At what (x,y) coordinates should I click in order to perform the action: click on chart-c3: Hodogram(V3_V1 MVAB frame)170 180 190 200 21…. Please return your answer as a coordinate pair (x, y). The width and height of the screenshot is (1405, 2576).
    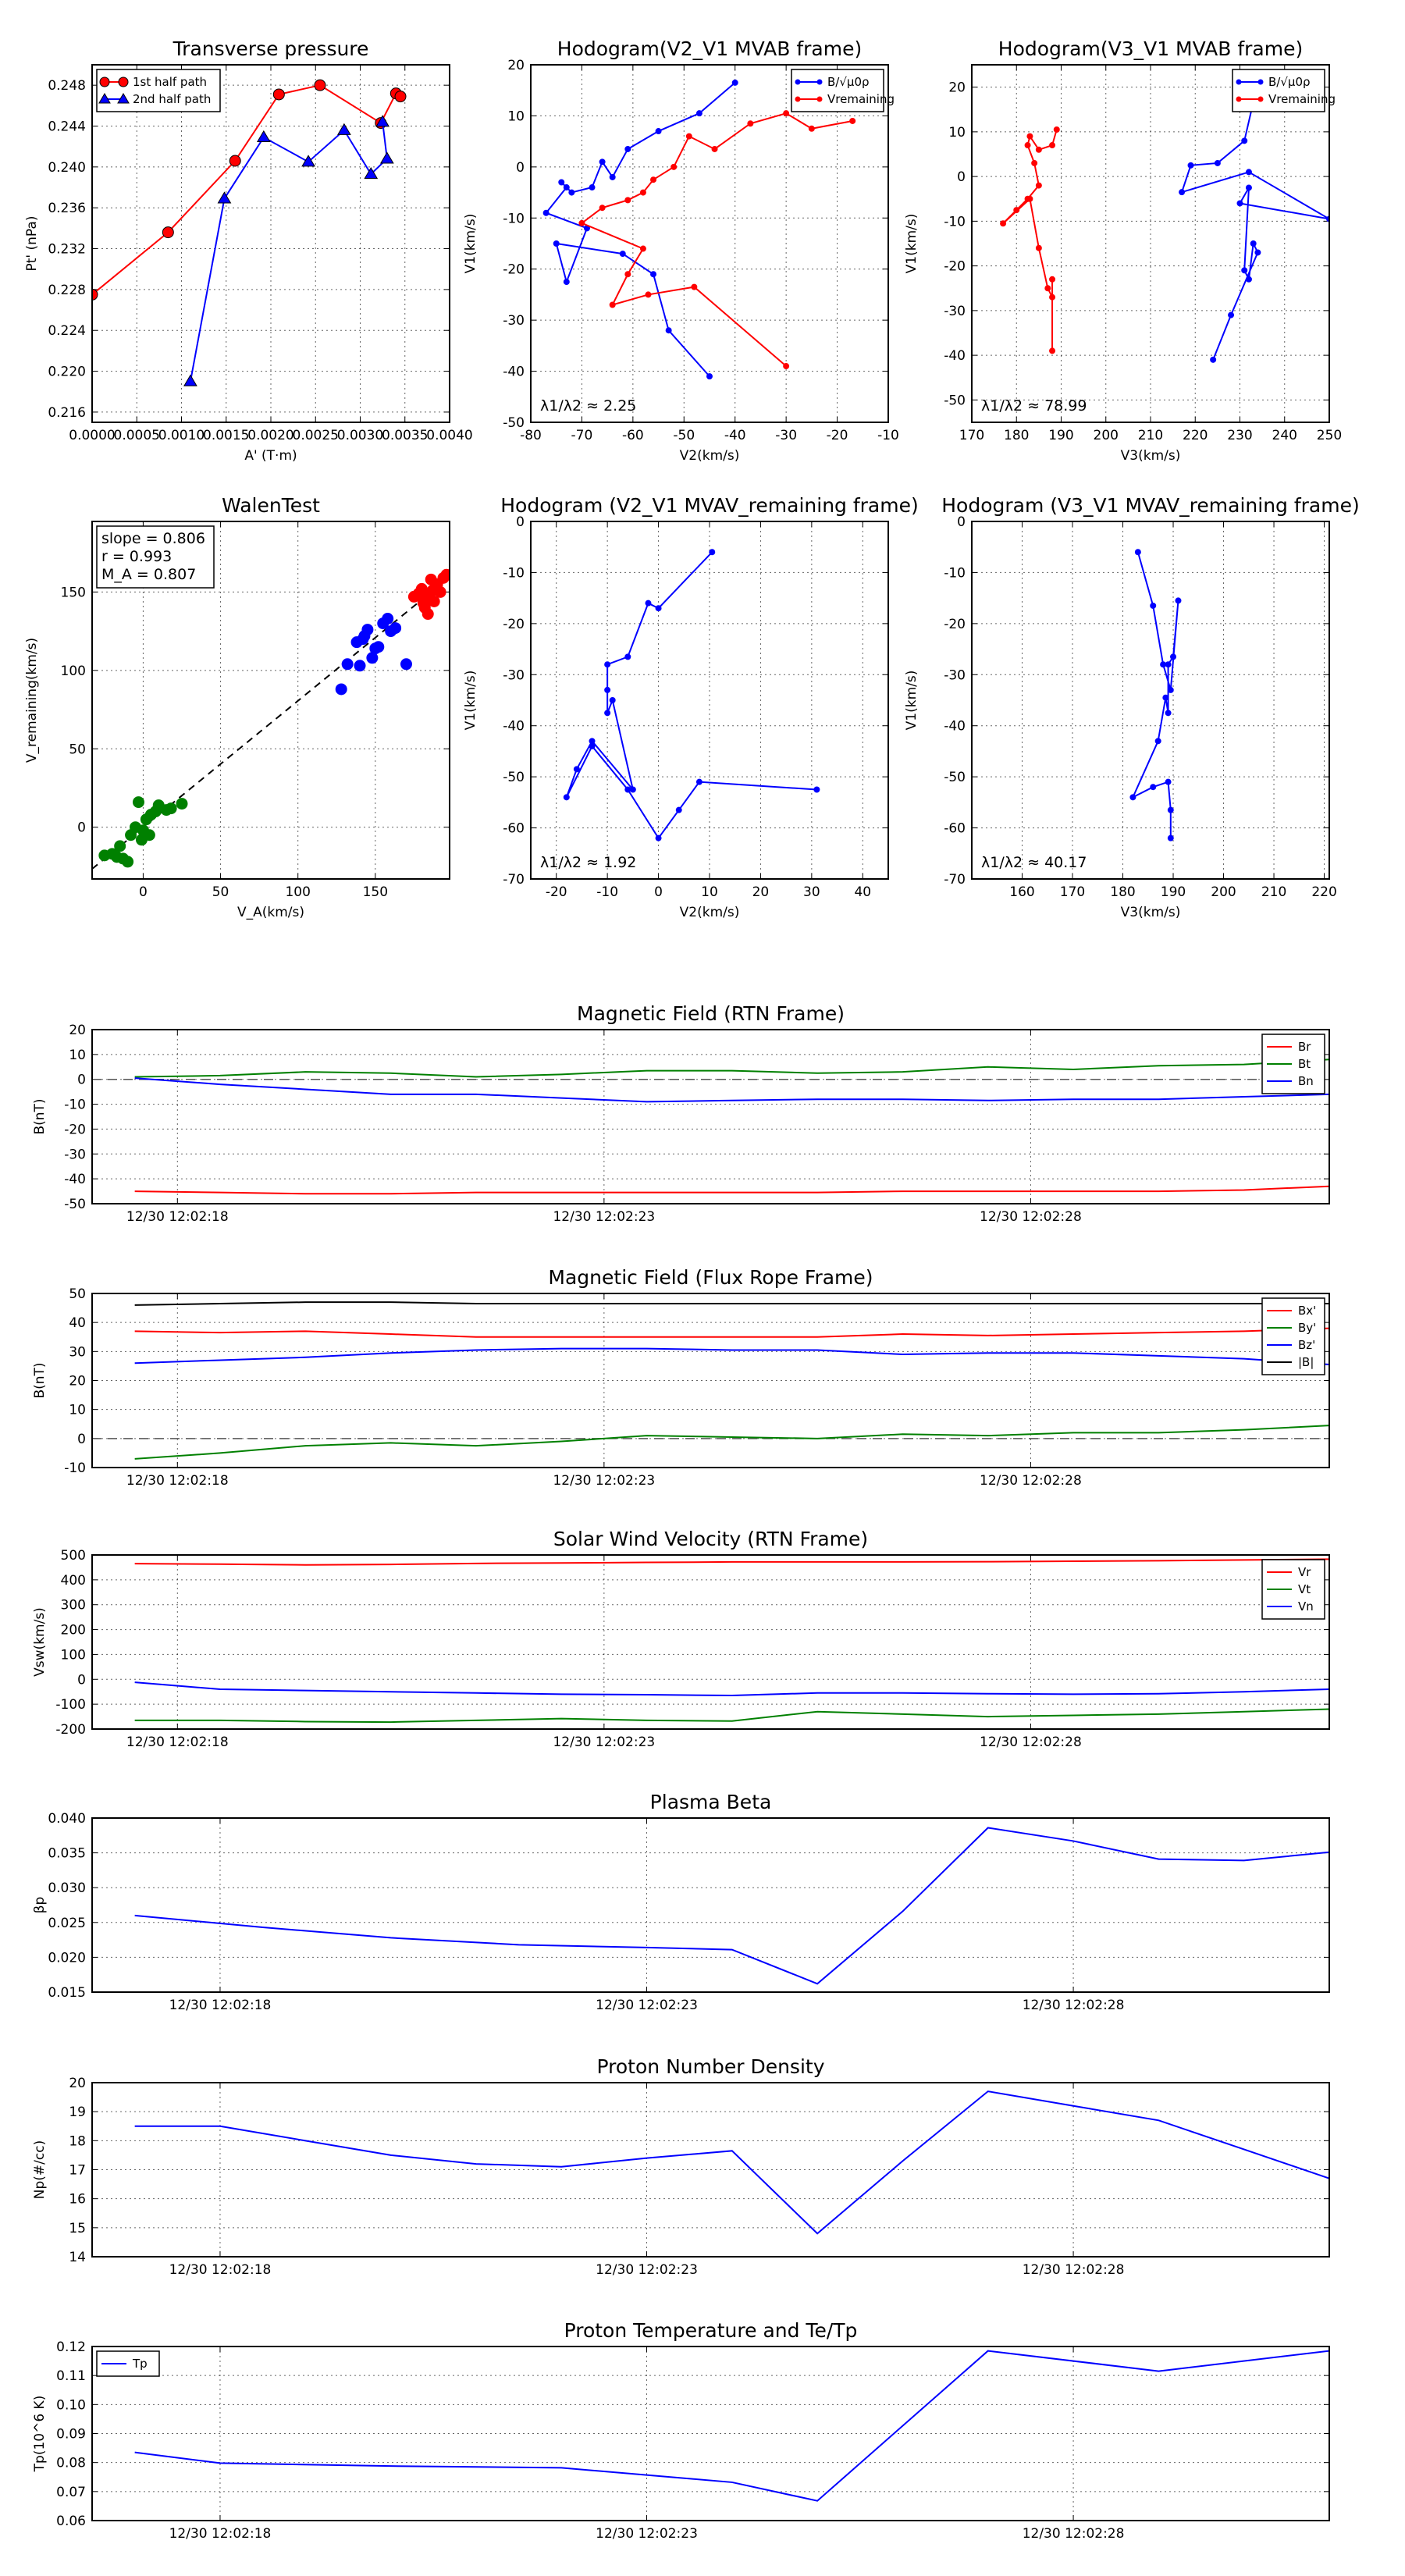
    Looking at the image, I should click on (1123, 250).